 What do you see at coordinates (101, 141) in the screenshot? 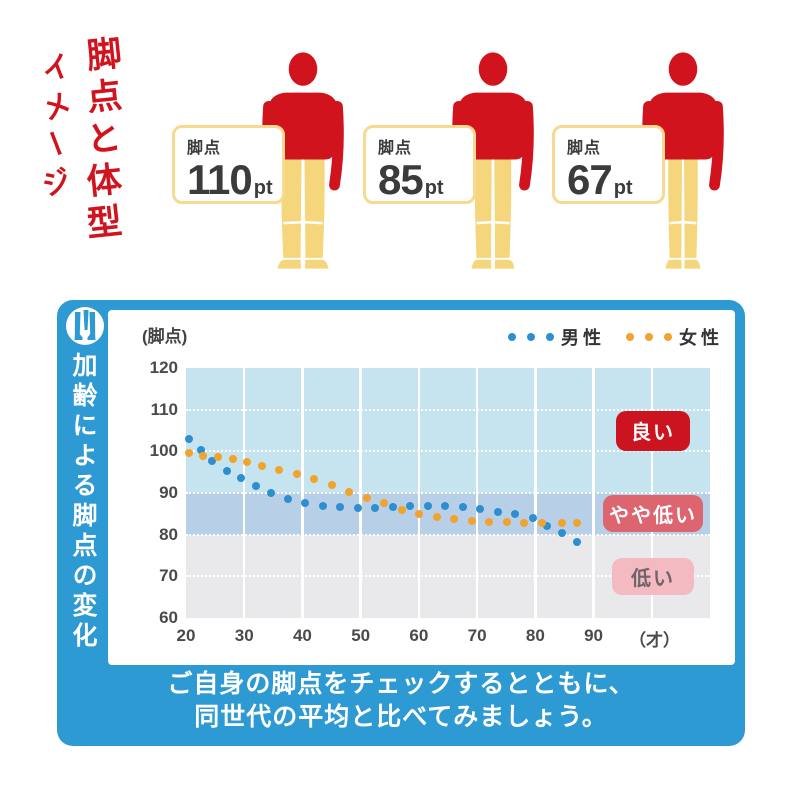
I see `page-title: 脚点と体型` at bounding box center [101, 141].